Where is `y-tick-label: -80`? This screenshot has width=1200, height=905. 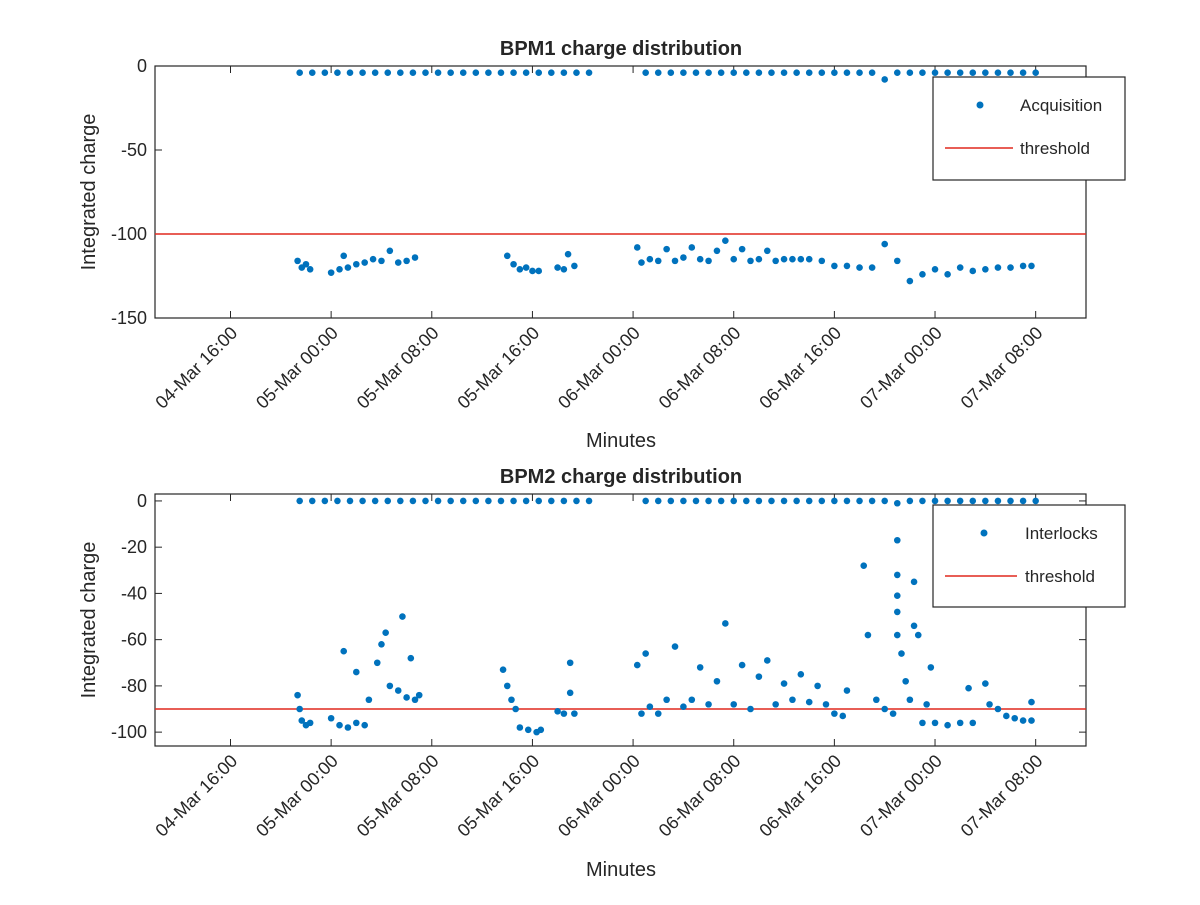
y-tick-label: -80 is located at coordinates (134, 686).